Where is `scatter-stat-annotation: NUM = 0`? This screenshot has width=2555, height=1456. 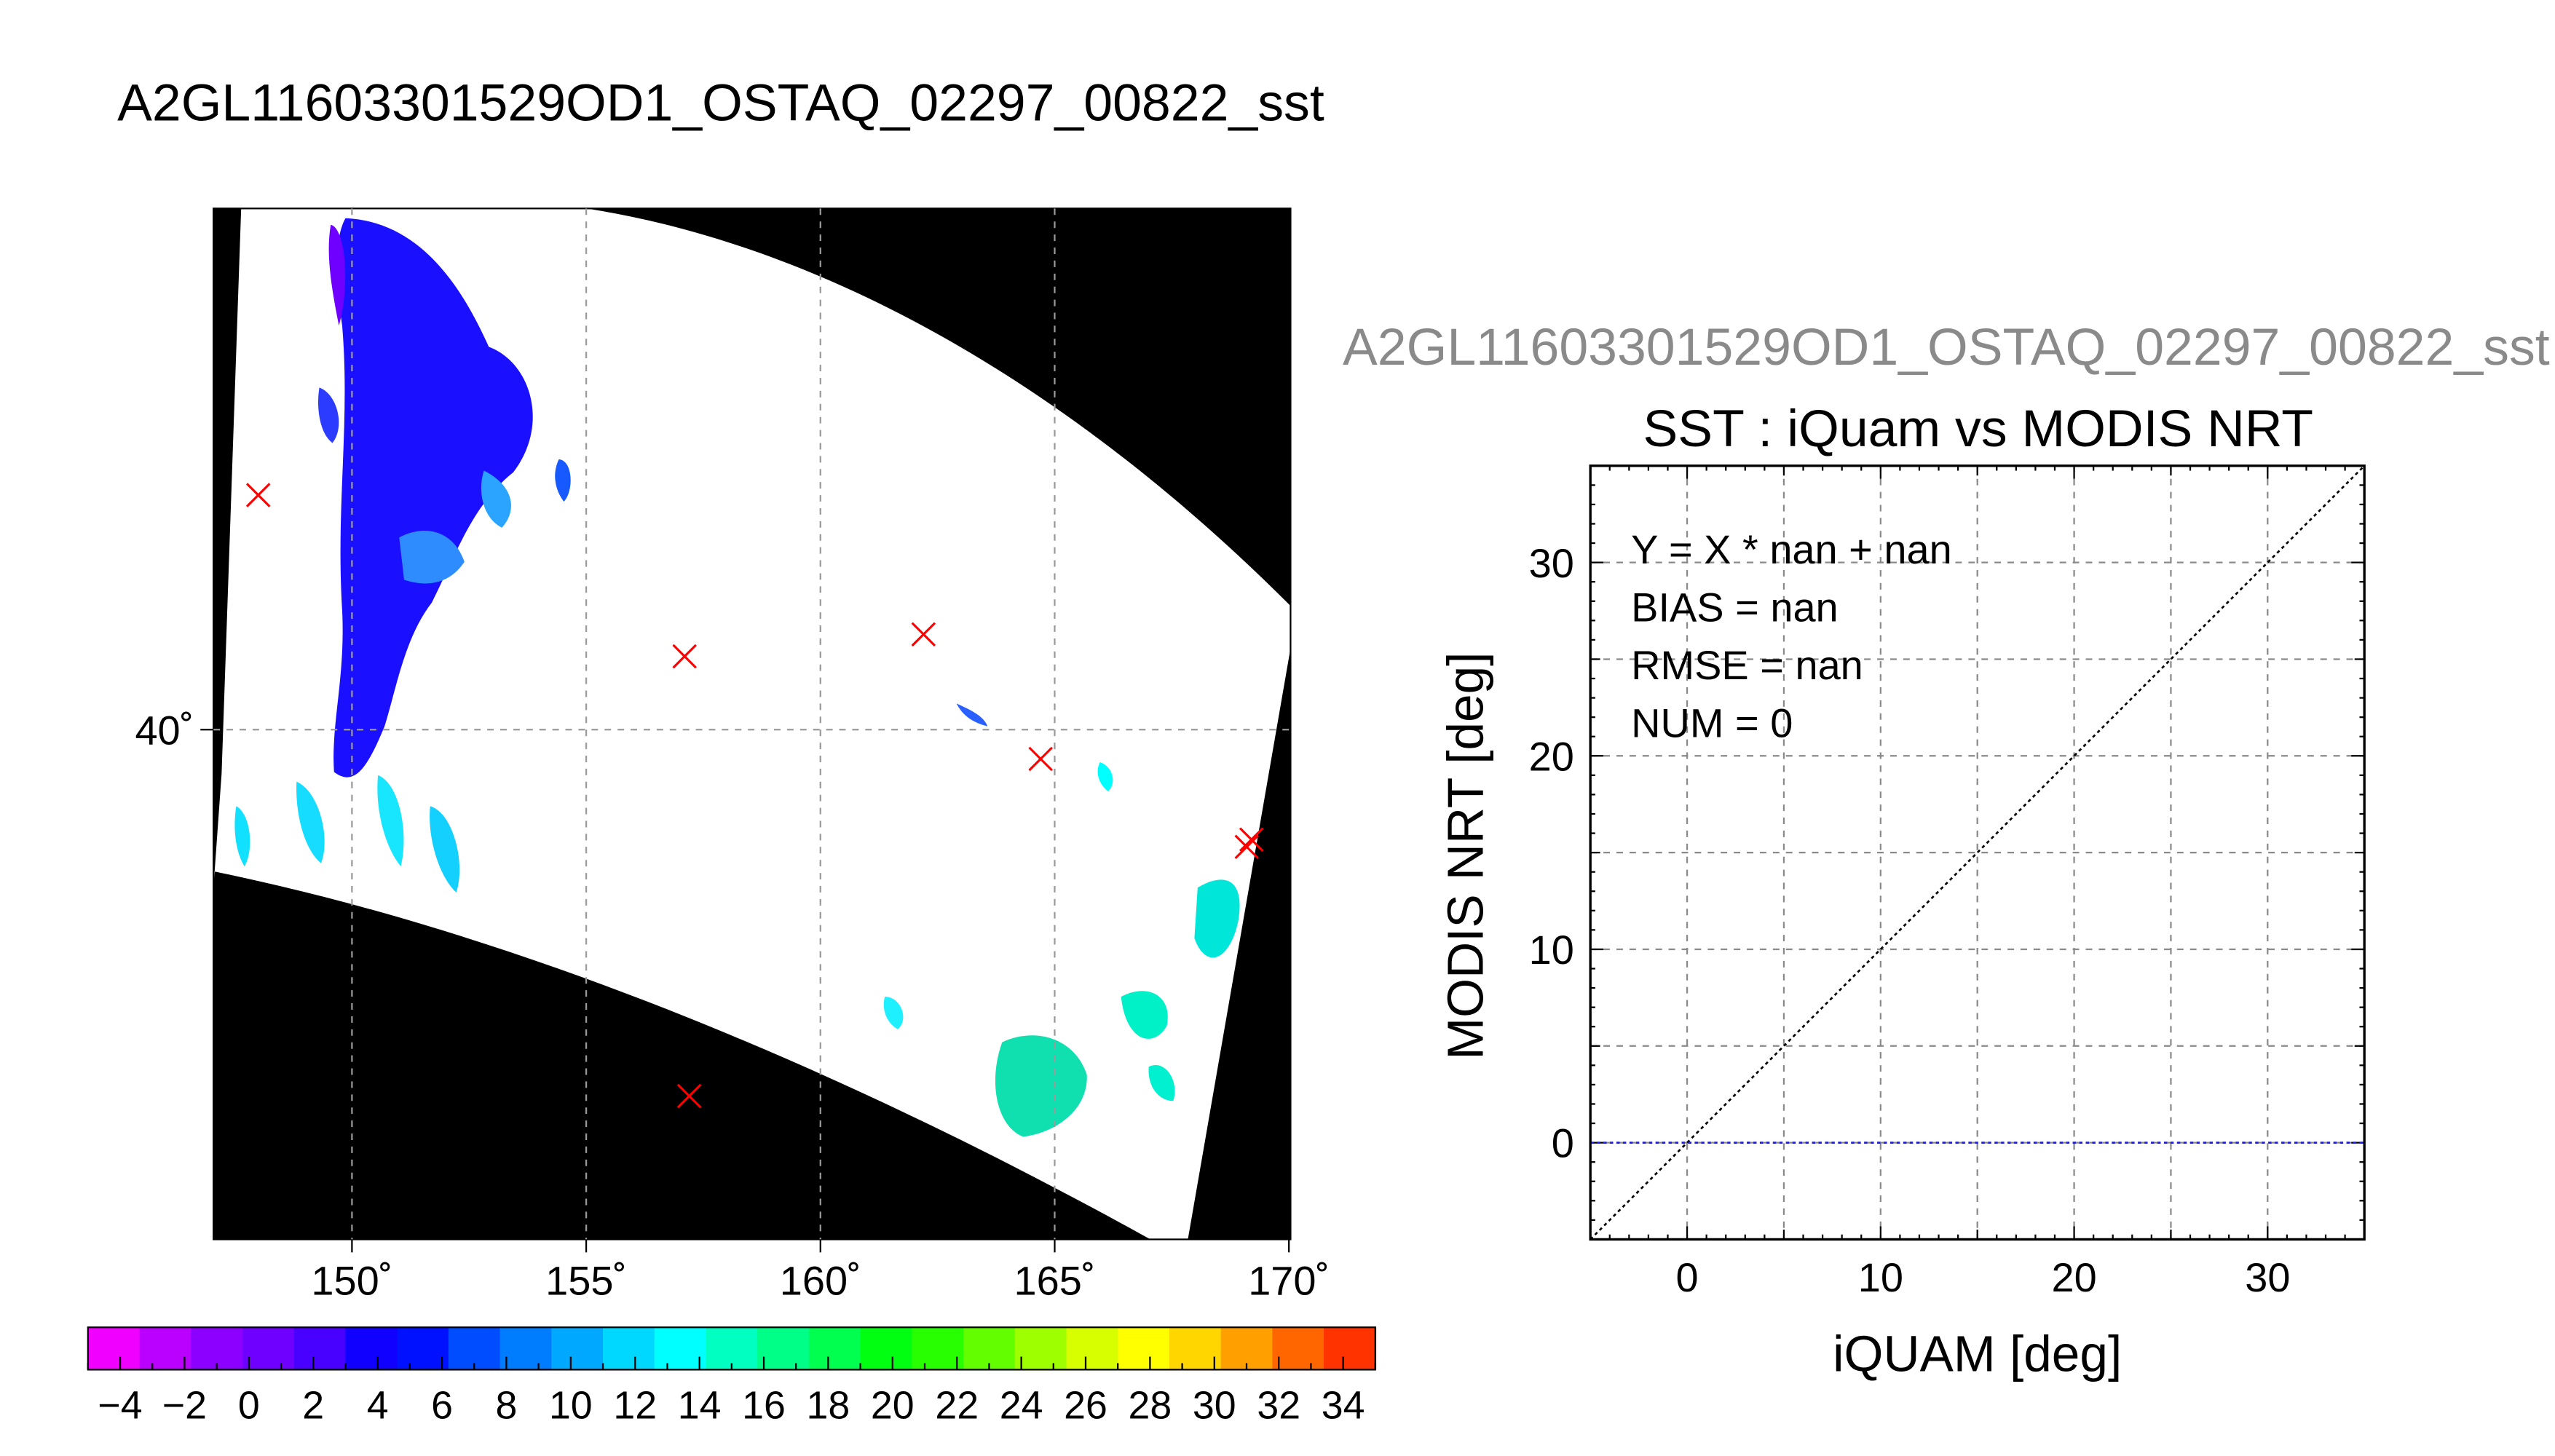
scatter-stat-annotation: NUM = 0 is located at coordinates (1712, 722).